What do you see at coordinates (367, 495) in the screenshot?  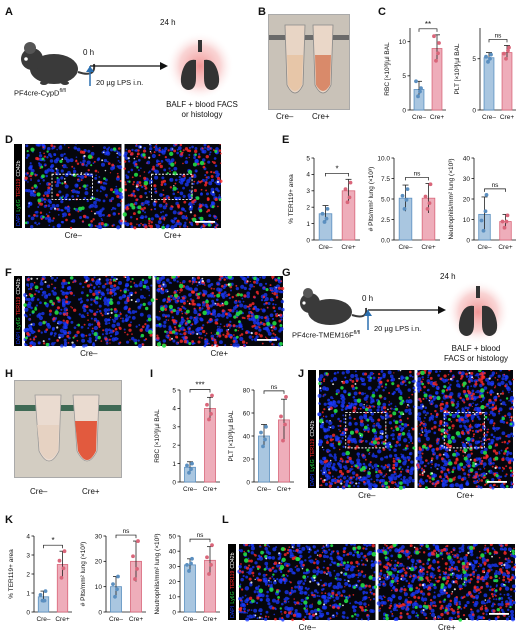 I see `micrograph-label: Cre–` at bounding box center [367, 495].